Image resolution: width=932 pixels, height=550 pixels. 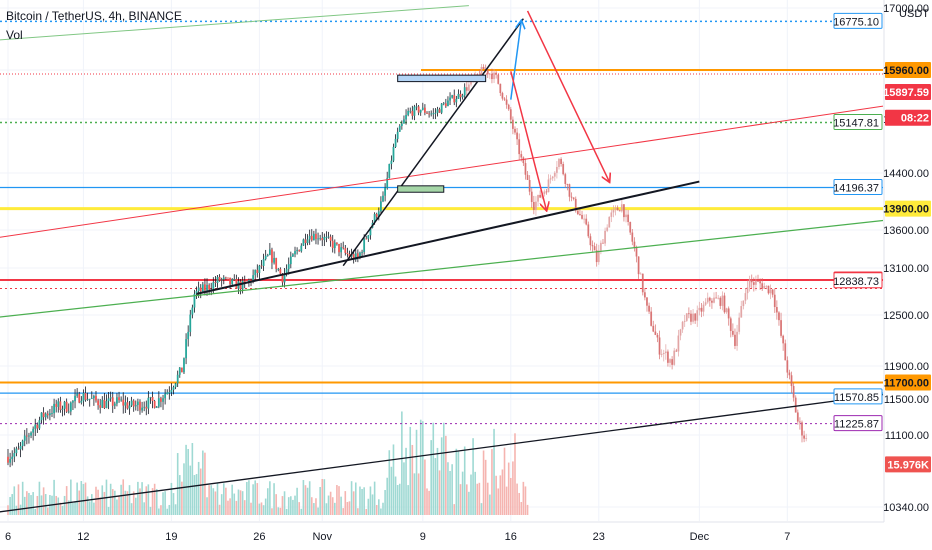 What do you see at coordinates (14, 35) in the screenshot?
I see `volume-indicator-label: Vol` at bounding box center [14, 35].